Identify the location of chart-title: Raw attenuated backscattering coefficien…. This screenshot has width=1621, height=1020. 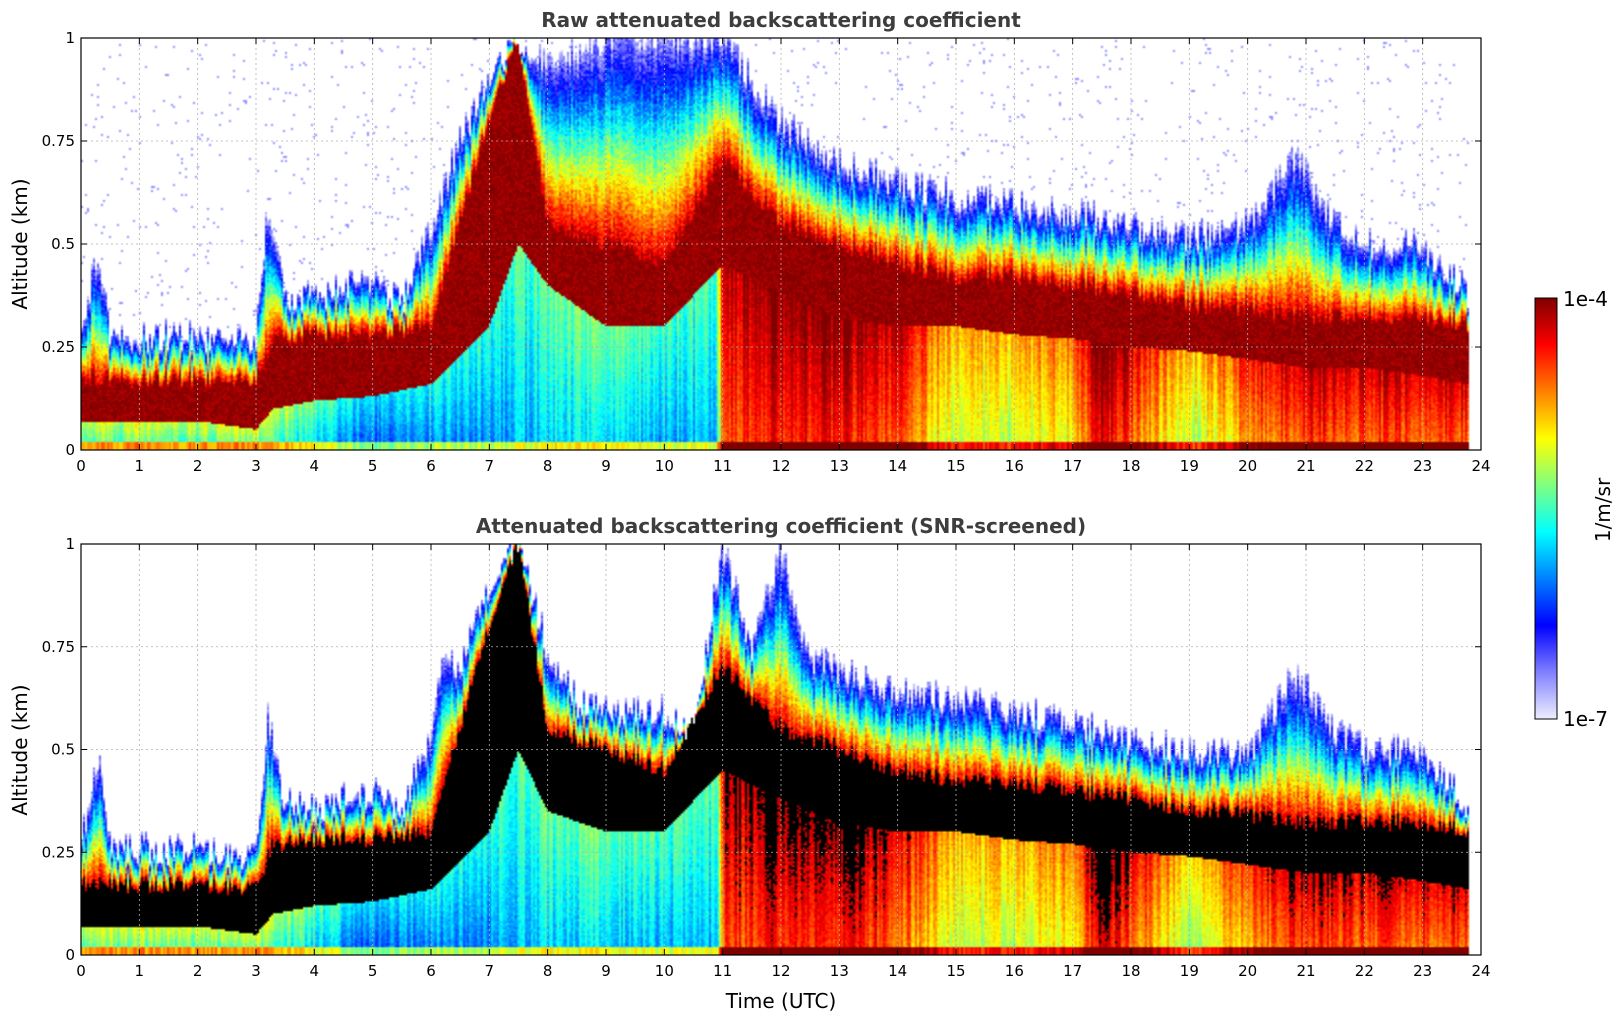
(781, 20).